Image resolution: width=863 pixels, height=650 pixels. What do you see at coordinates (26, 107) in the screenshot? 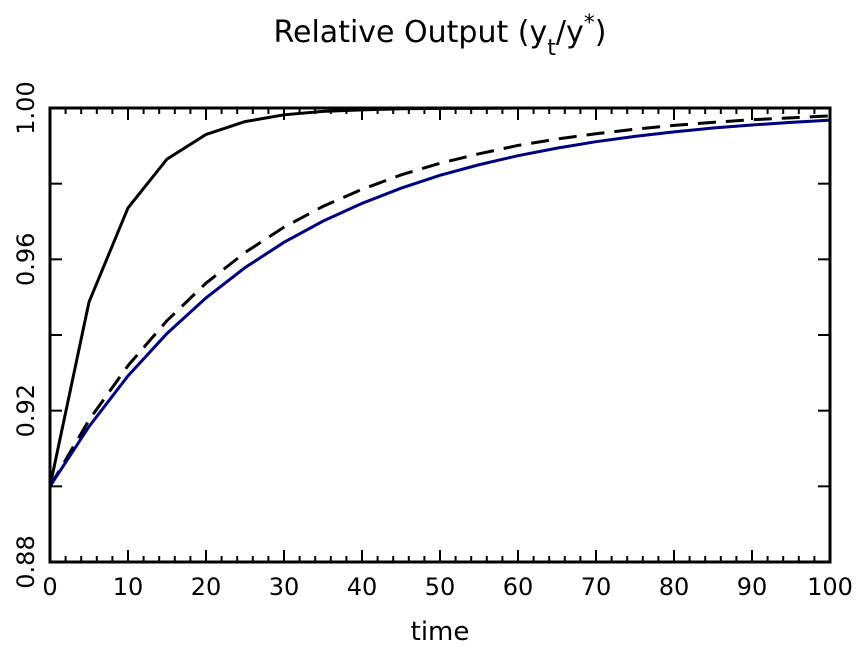
I see `y-tick-label: 1.00` at bounding box center [26, 107].